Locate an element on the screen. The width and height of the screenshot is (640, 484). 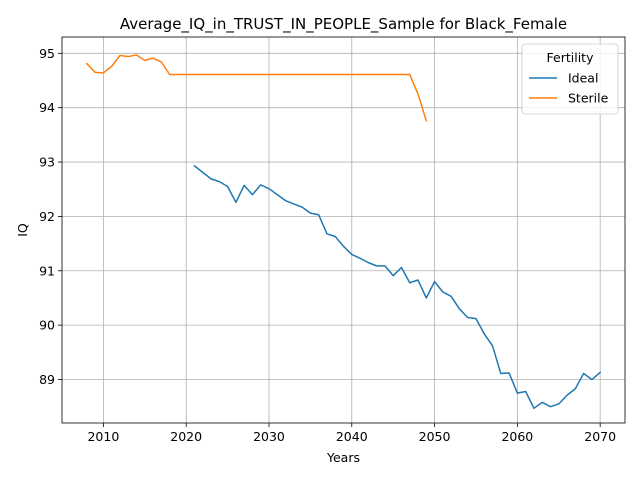
y-tick-label: 90 is located at coordinates (47, 325).